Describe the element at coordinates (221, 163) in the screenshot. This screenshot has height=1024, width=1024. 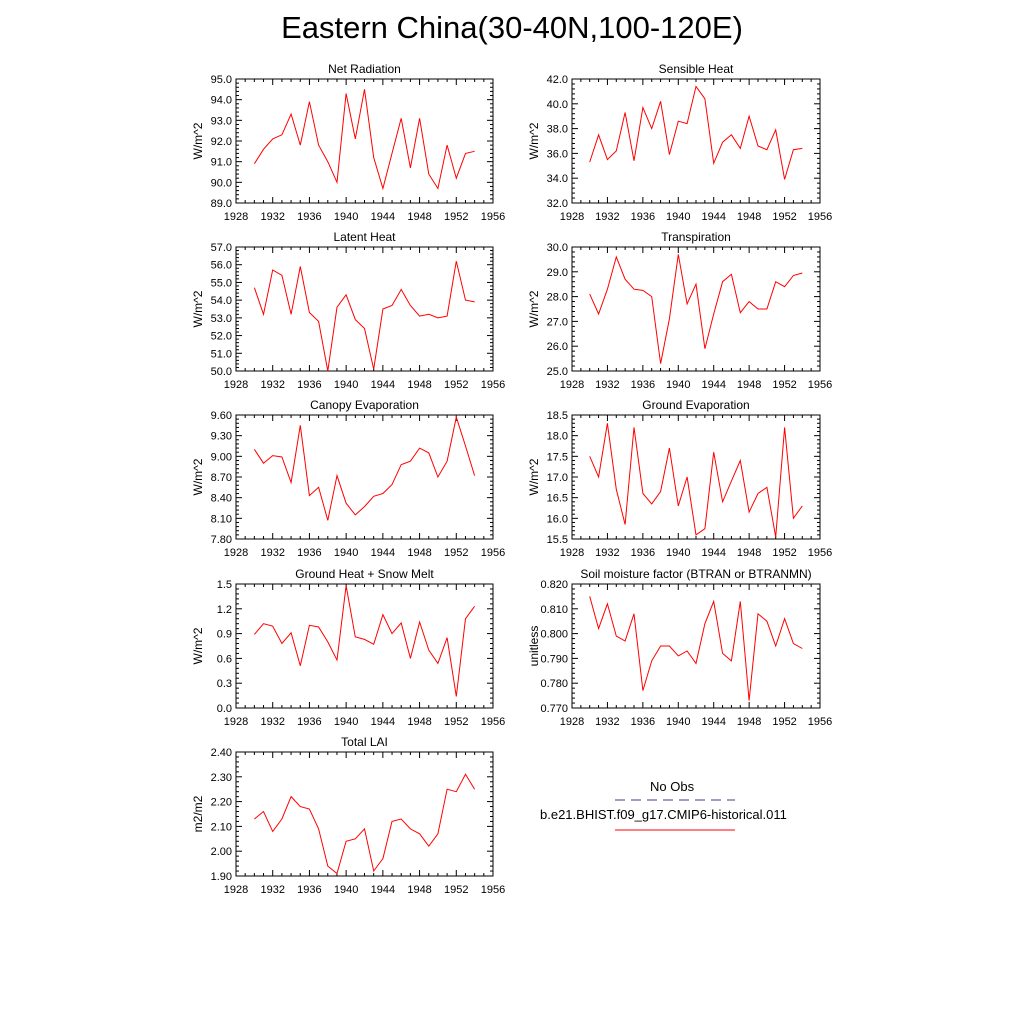
I see `y-tick-label: 91.0` at that location.